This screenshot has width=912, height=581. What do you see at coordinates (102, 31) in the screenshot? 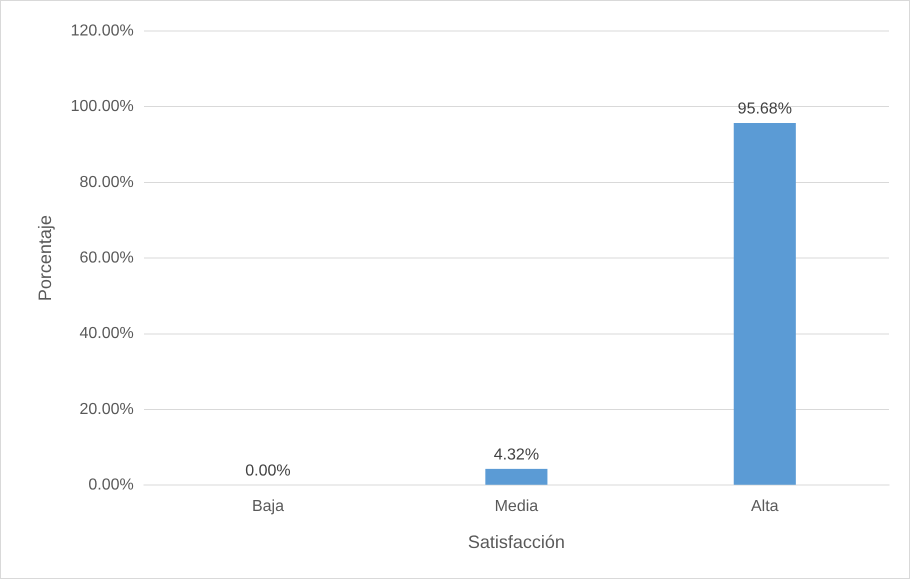
I see `y-tick-label: 120.00%` at bounding box center [102, 31].